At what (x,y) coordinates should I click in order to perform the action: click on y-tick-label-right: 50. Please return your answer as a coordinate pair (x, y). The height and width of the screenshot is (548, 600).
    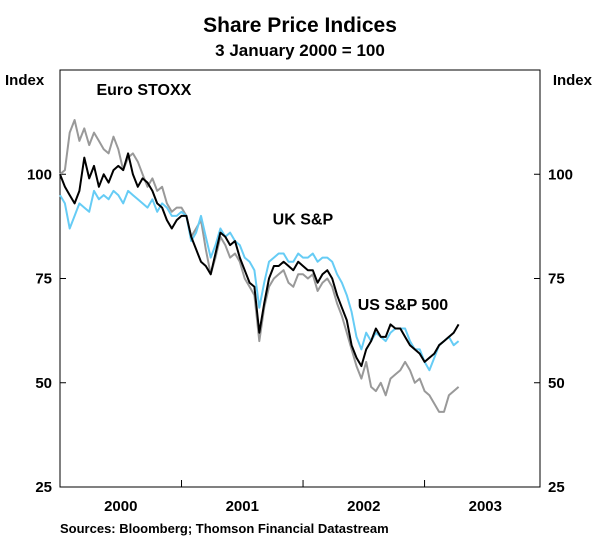
    Looking at the image, I should click on (556, 383).